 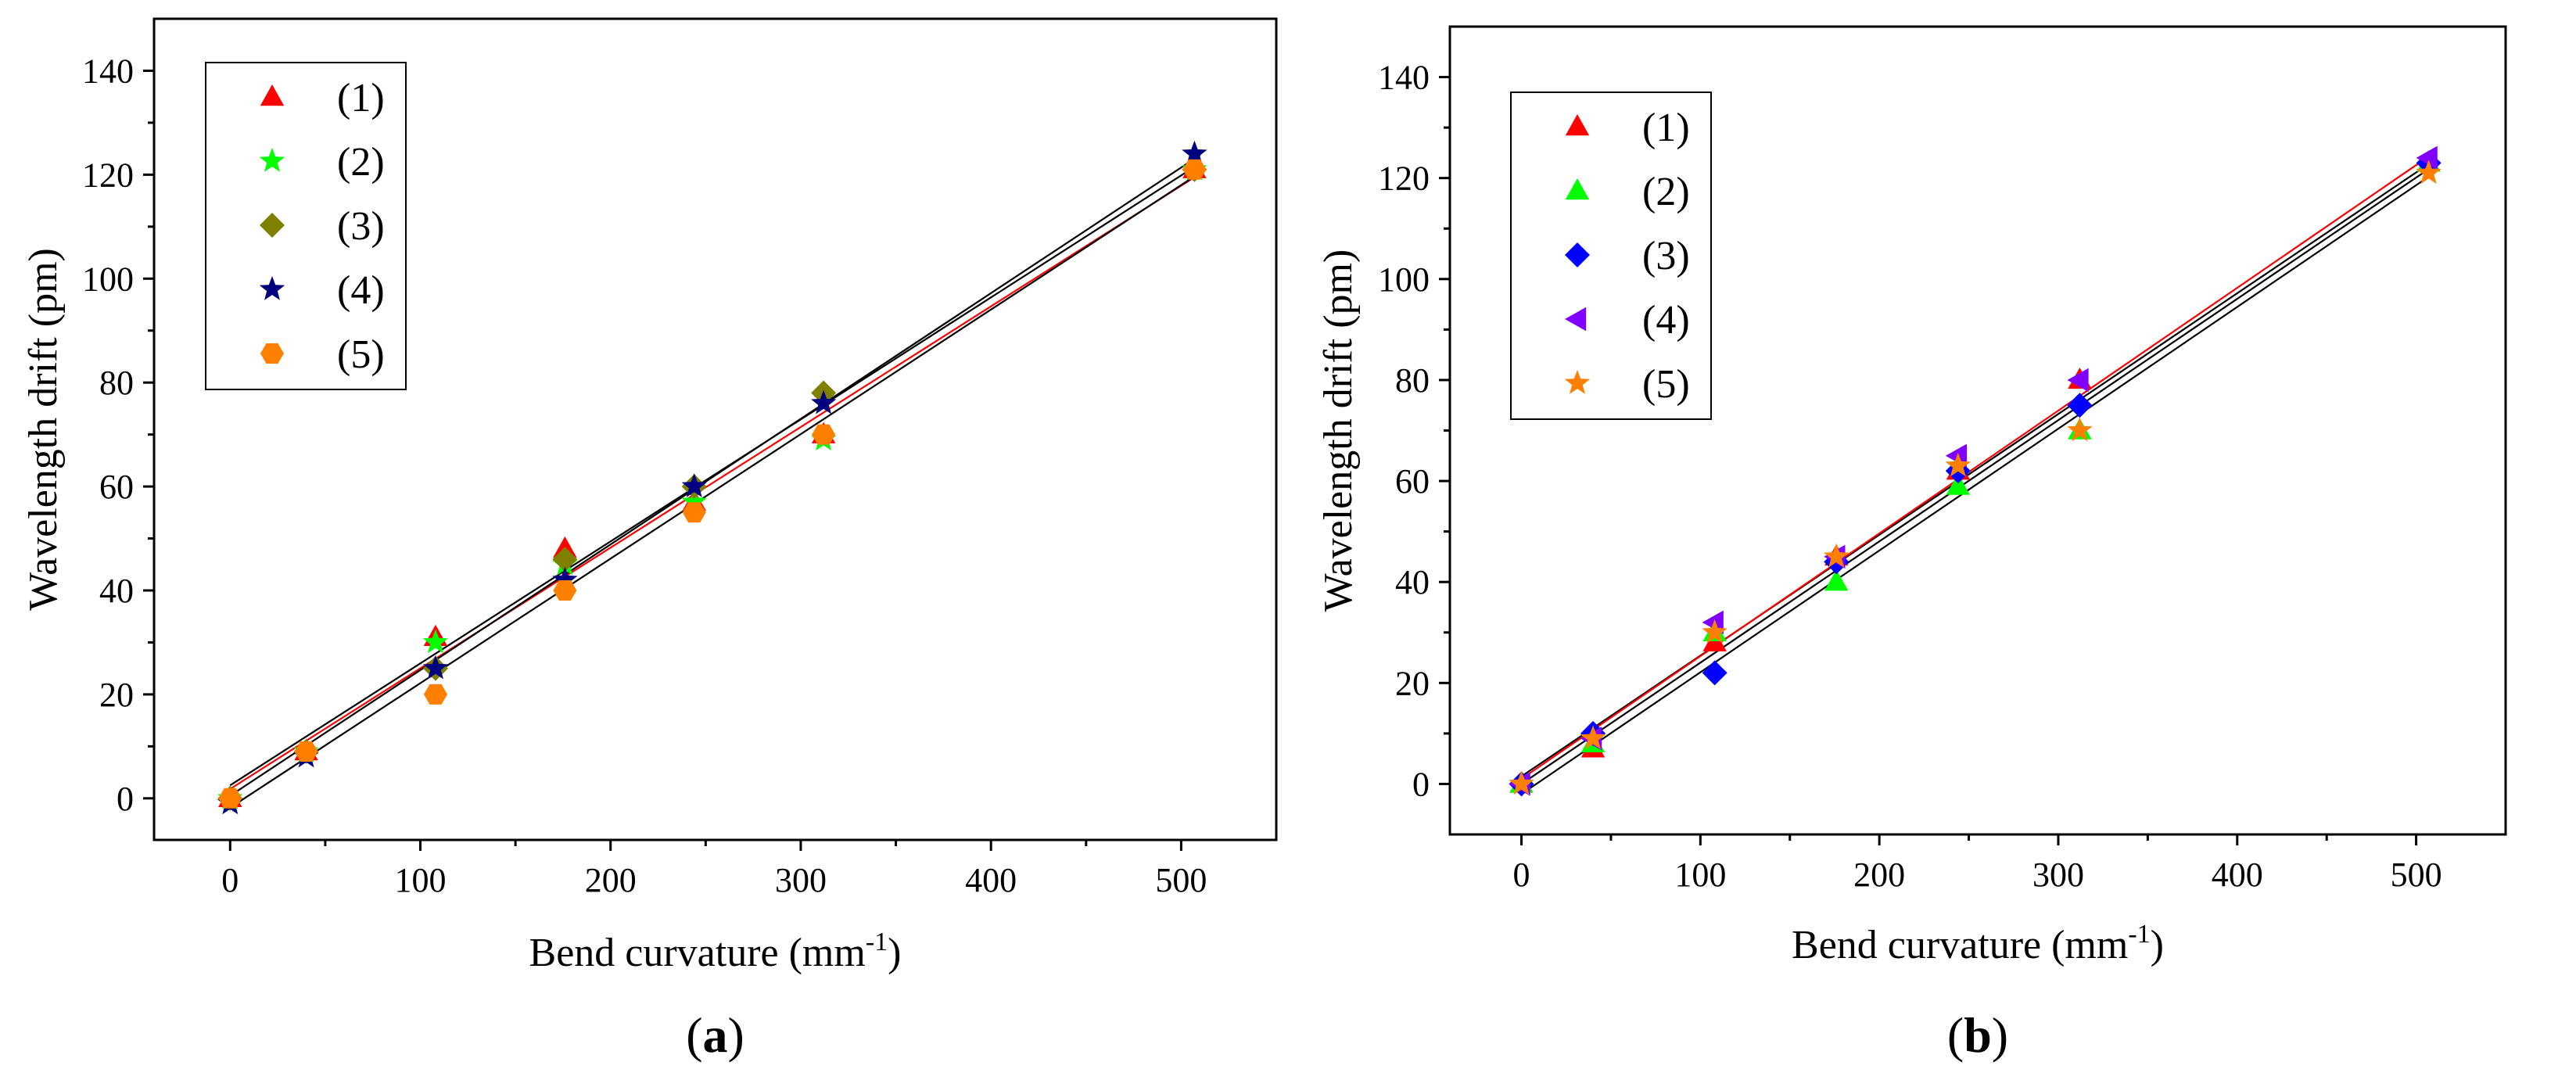 I want to click on x-axis: 0 100 200 300 400 500, so click(x=714, y=869).